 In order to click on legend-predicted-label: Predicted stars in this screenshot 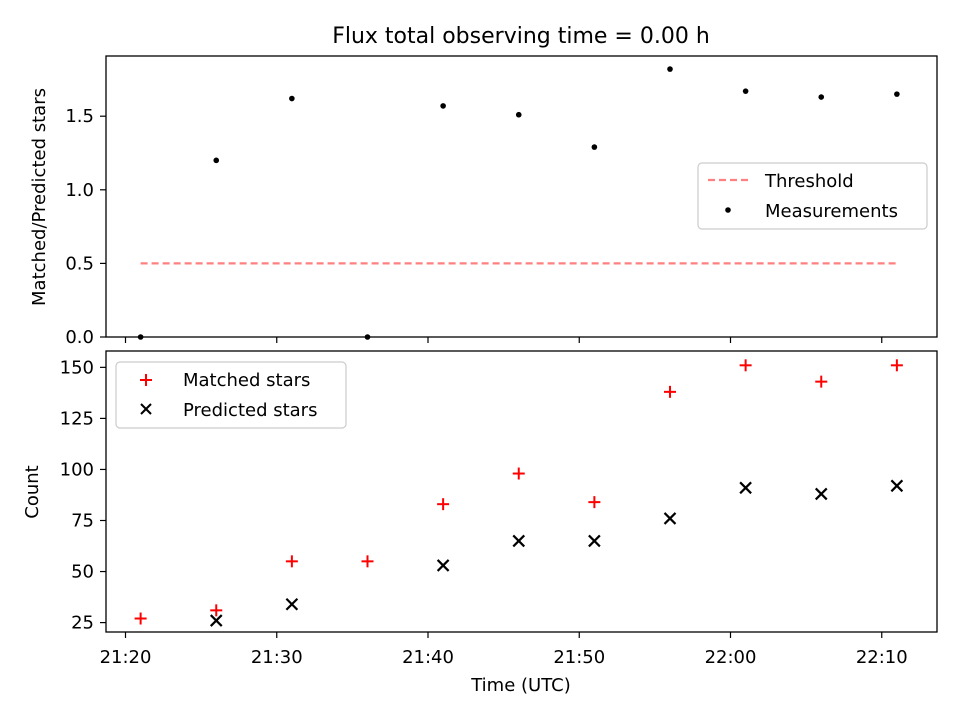, I will do `click(250, 410)`.